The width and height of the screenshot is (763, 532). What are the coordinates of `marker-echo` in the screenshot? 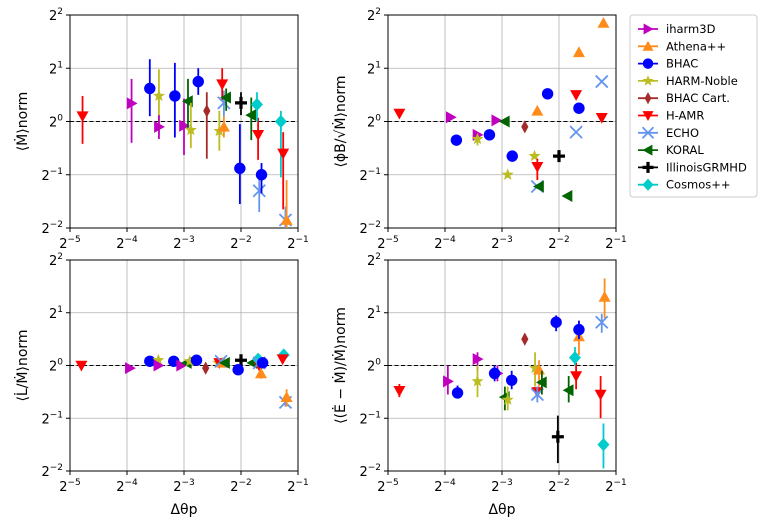 It's located at (576, 132).